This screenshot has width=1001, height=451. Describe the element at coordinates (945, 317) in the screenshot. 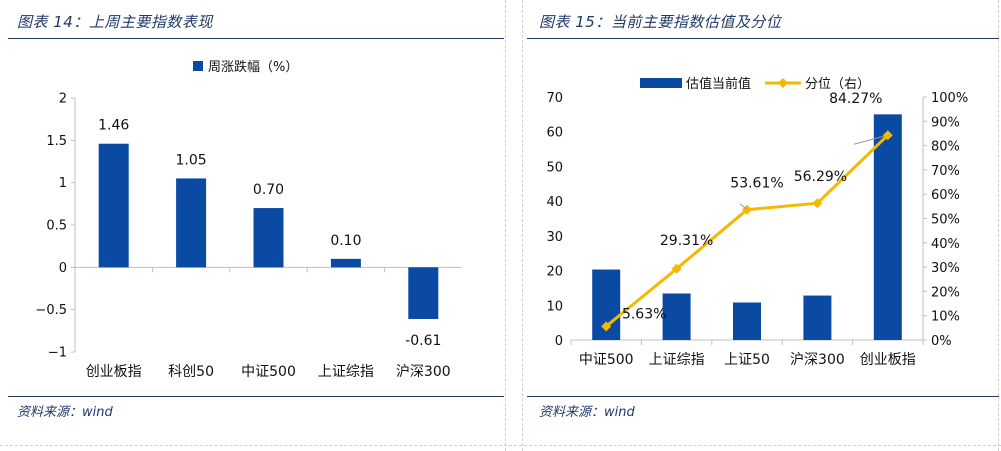

I see `y-right-tick-label: 10%` at that location.